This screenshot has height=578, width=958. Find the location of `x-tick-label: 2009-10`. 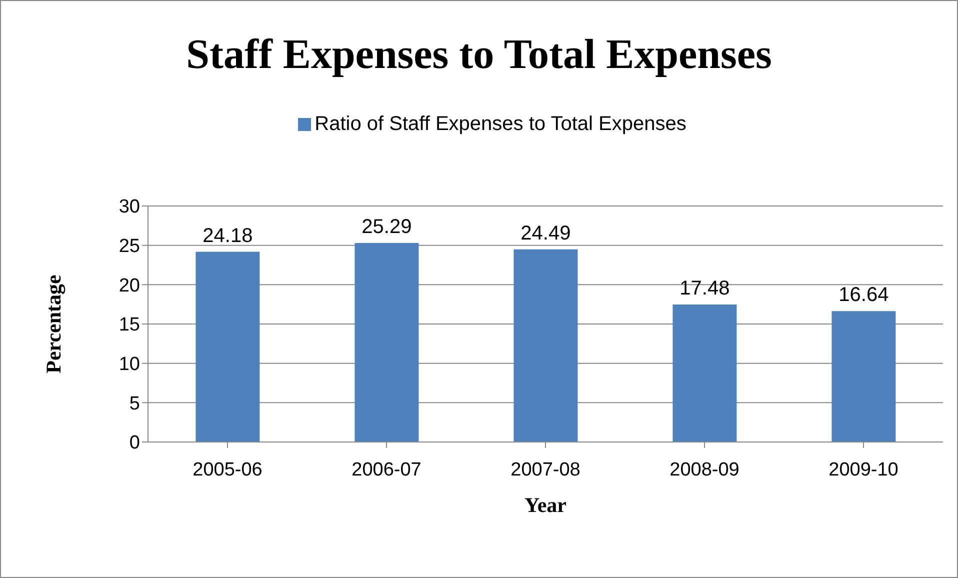

x-tick-label: 2009-10 is located at coordinates (863, 469).